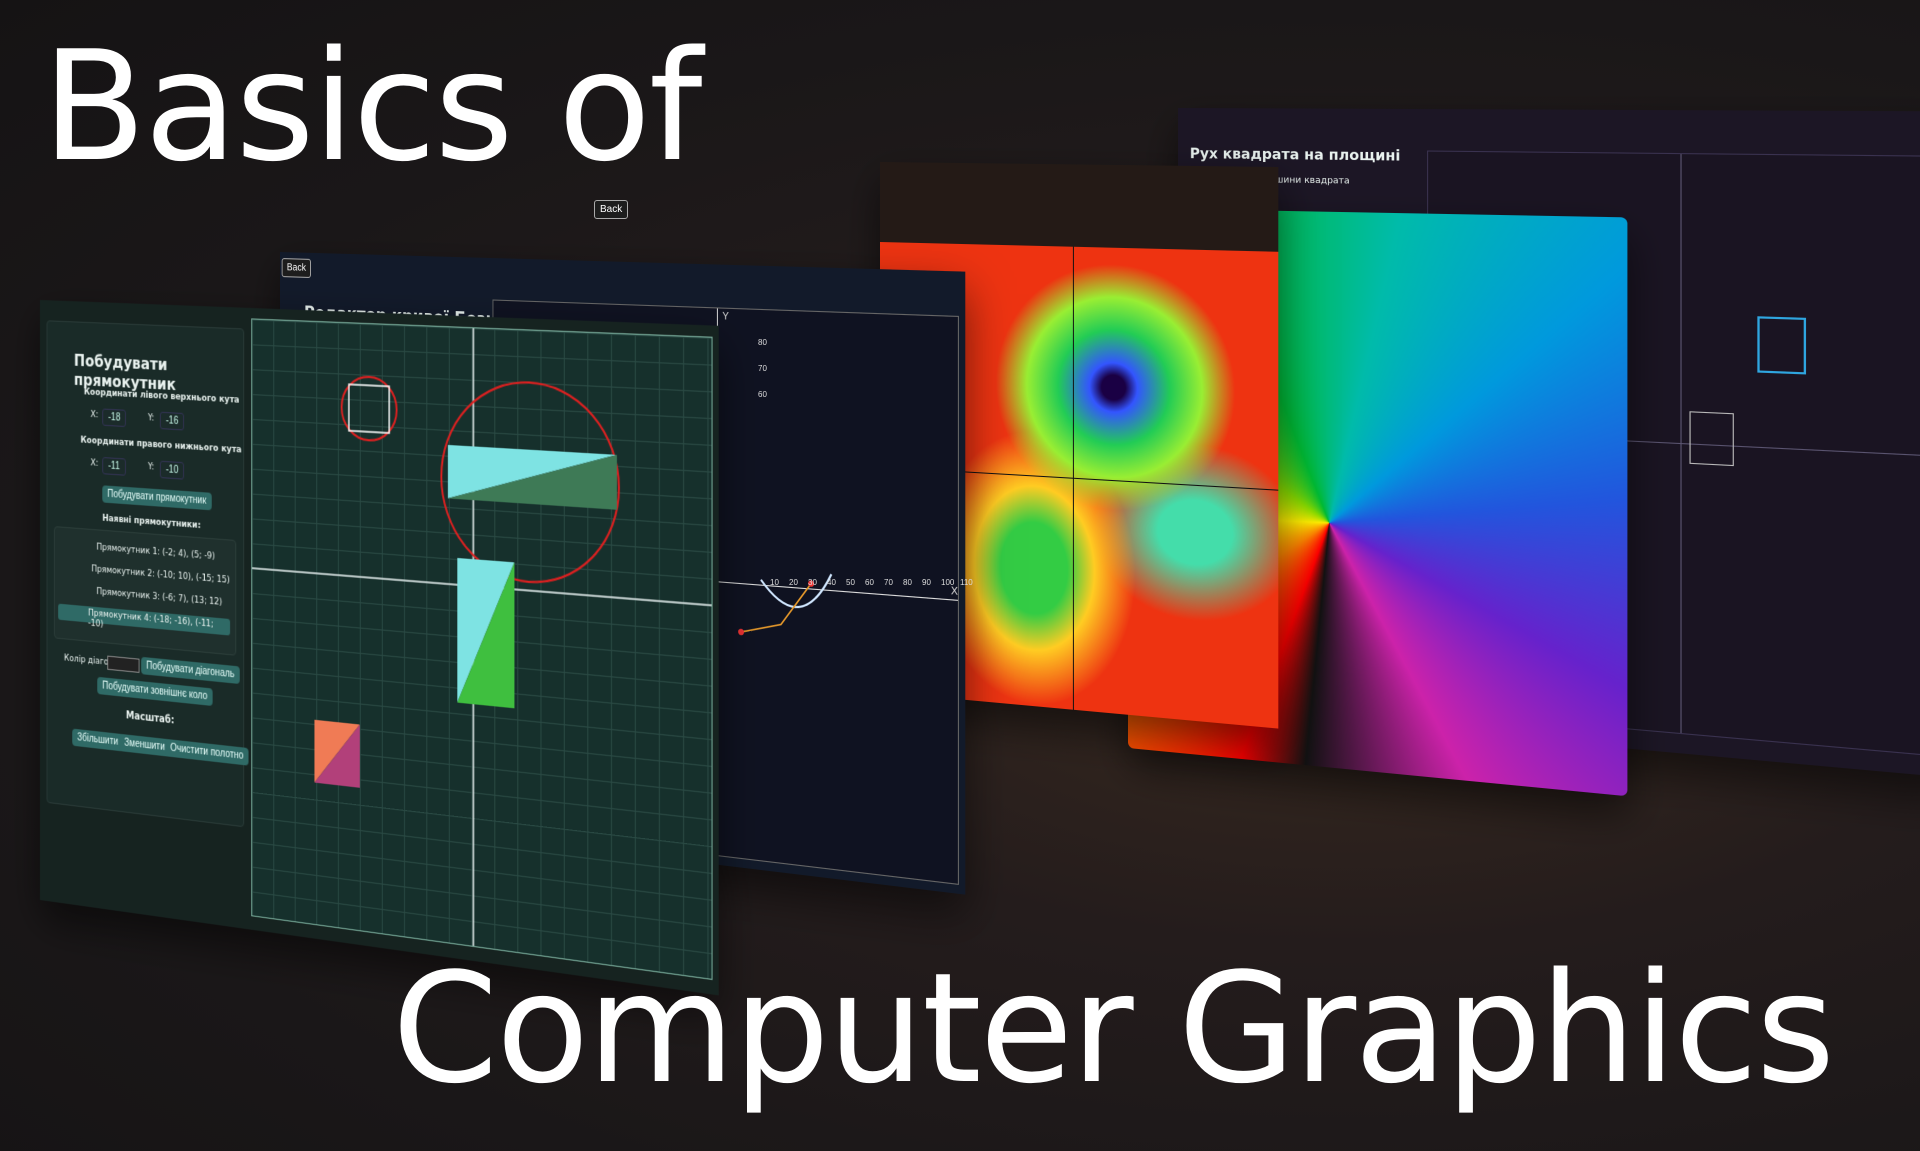  Describe the element at coordinates (1782, 345) in the screenshot. I see `moving-square` at that location.